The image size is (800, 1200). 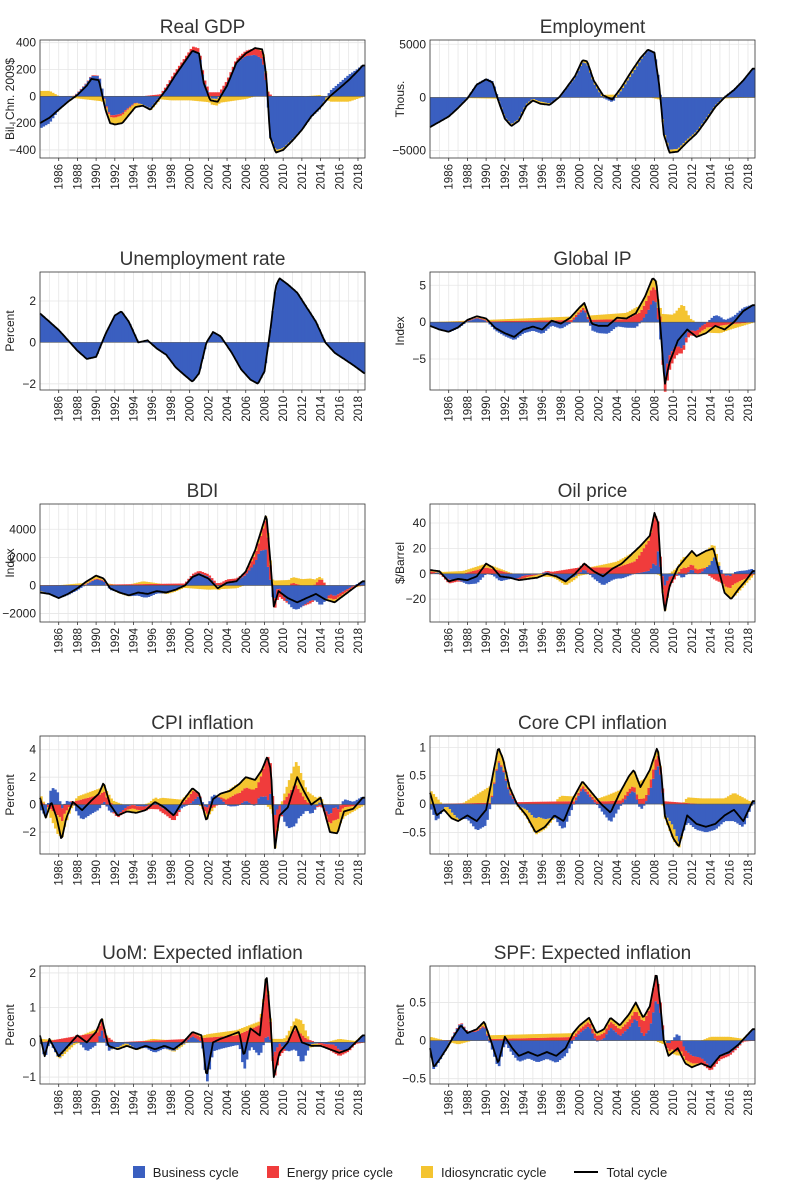 I want to click on x-tick-label: 1992, so click(x=506, y=1103).